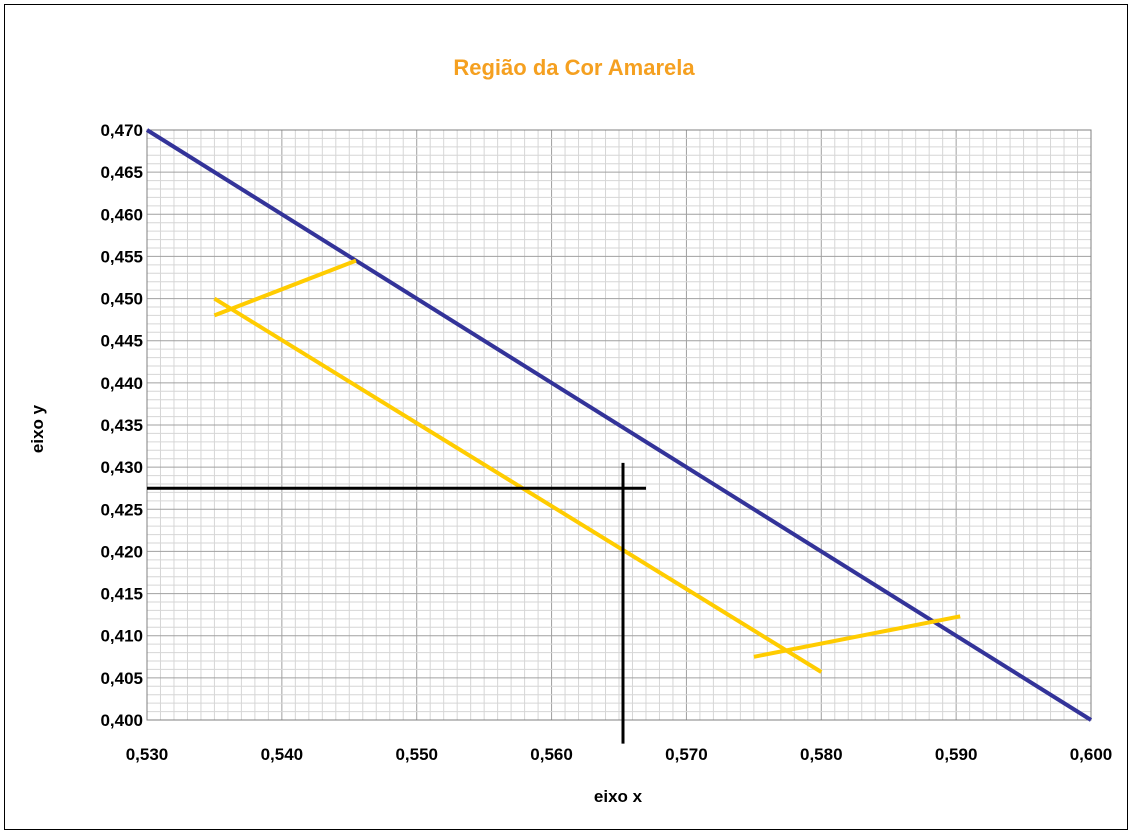  I want to click on y-tick-label: 0,450, so click(121, 299).